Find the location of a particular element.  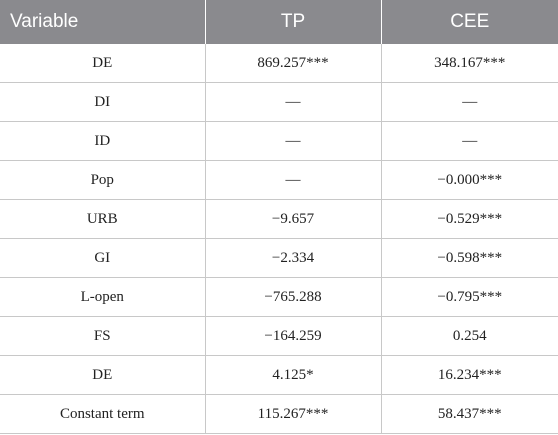

cee-cell: 0.254 is located at coordinates (469, 336).